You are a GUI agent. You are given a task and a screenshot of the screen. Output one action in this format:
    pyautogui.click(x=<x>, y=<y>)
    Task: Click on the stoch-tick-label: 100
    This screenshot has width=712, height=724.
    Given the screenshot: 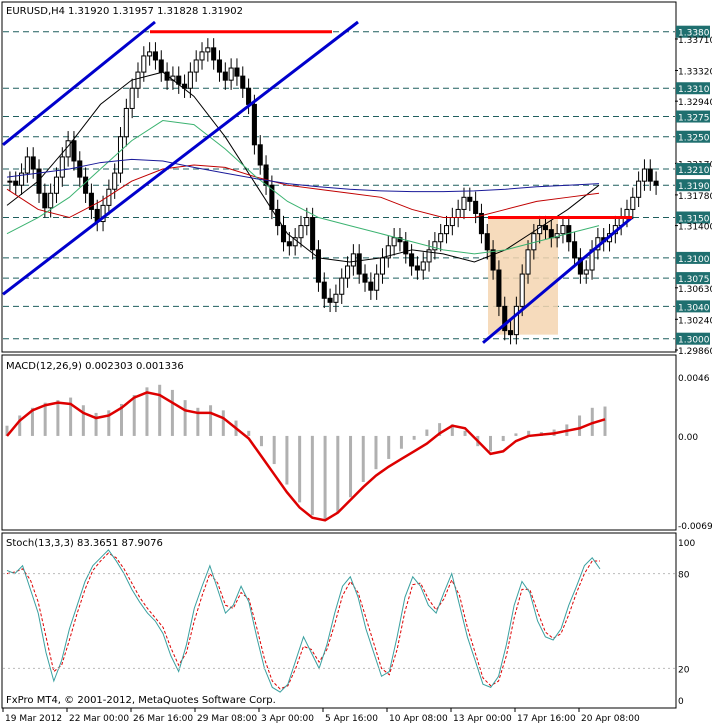 What is the action you would take?
    pyautogui.click(x=686, y=544)
    